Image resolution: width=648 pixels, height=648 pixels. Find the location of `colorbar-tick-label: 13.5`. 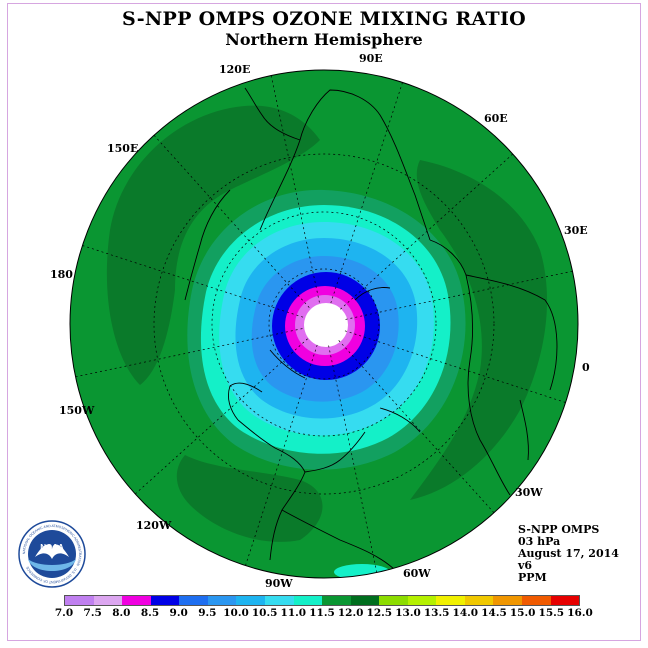

colorbar-tick-label: 13.5 is located at coordinates (436, 613).